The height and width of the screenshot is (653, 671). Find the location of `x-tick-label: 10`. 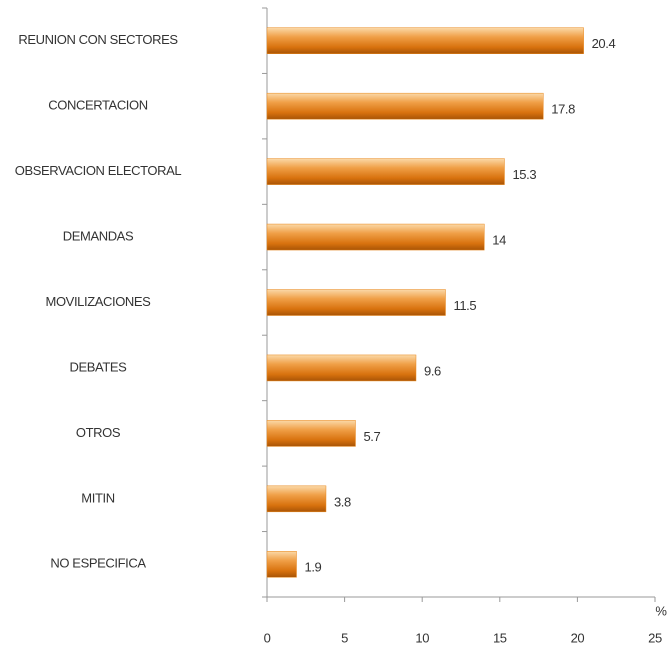

x-tick-label: 10 is located at coordinates (422, 637).